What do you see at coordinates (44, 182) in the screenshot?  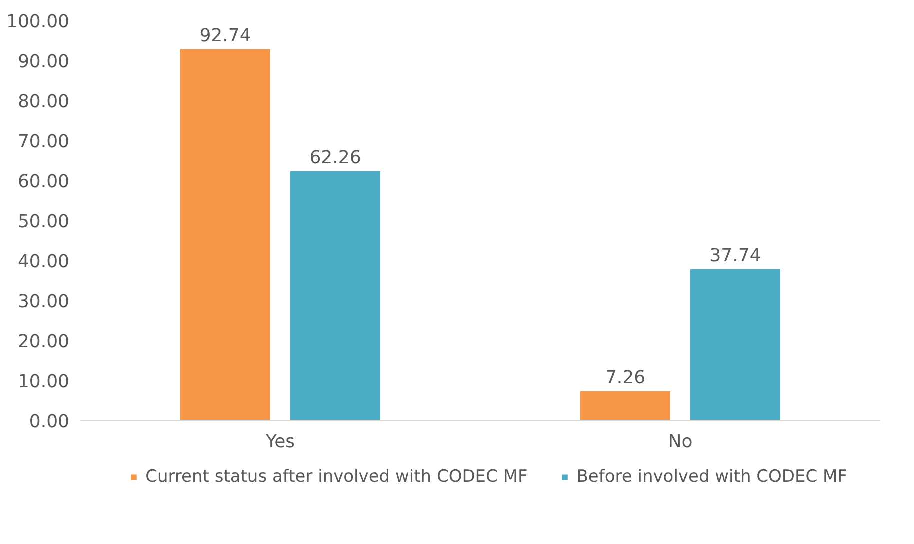 I see `y-tick-label: 60.00` at bounding box center [44, 182].